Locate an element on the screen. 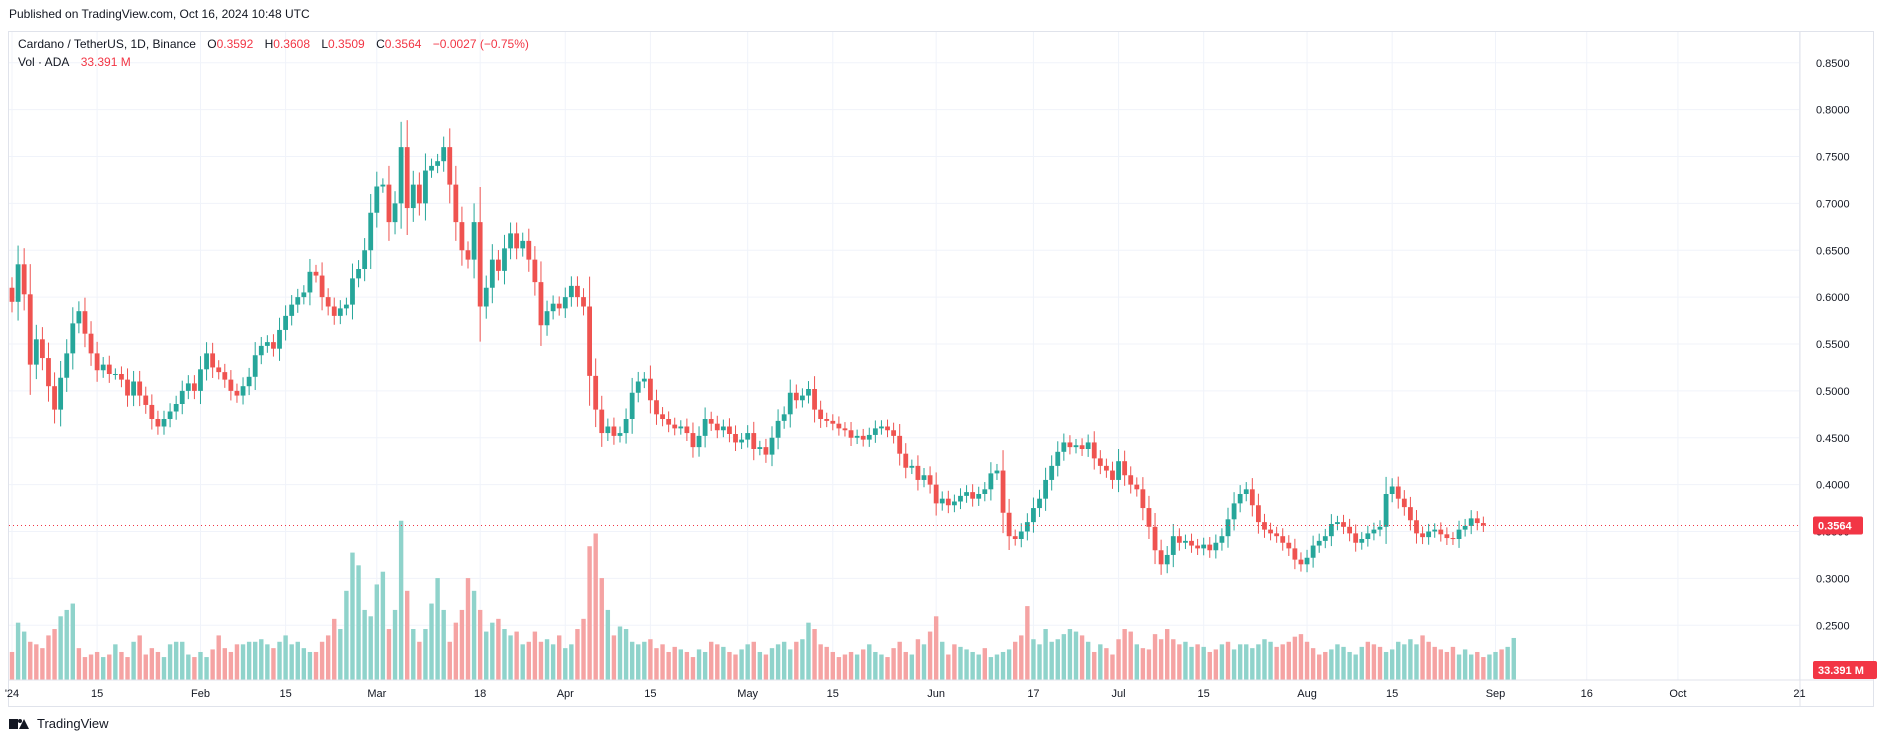 Image resolution: width=1883 pixels, height=742 pixels. time-axis-label: Sep is located at coordinates (1496, 694).